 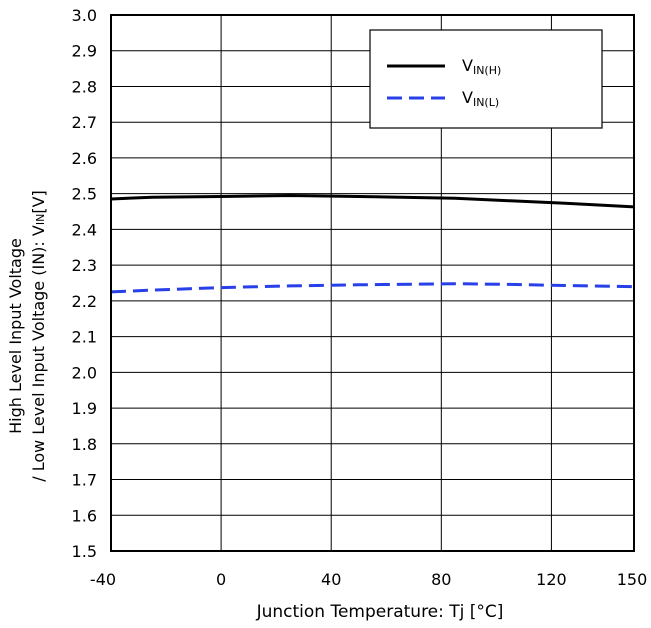 What do you see at coordinates (84, 86) in the screenshot?
I see `y-tick-label: 2.8` at bounding box center [84, 86].